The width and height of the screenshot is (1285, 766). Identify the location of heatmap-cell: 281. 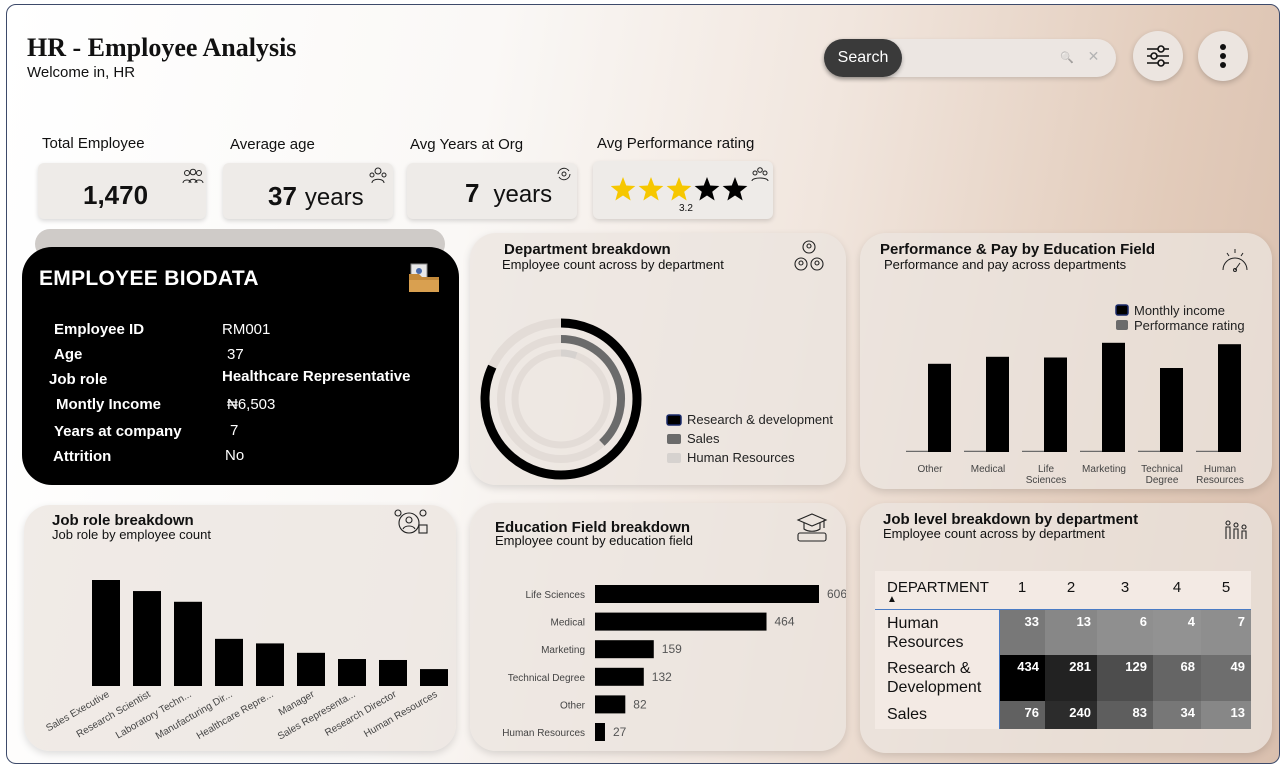
(1071, 678).